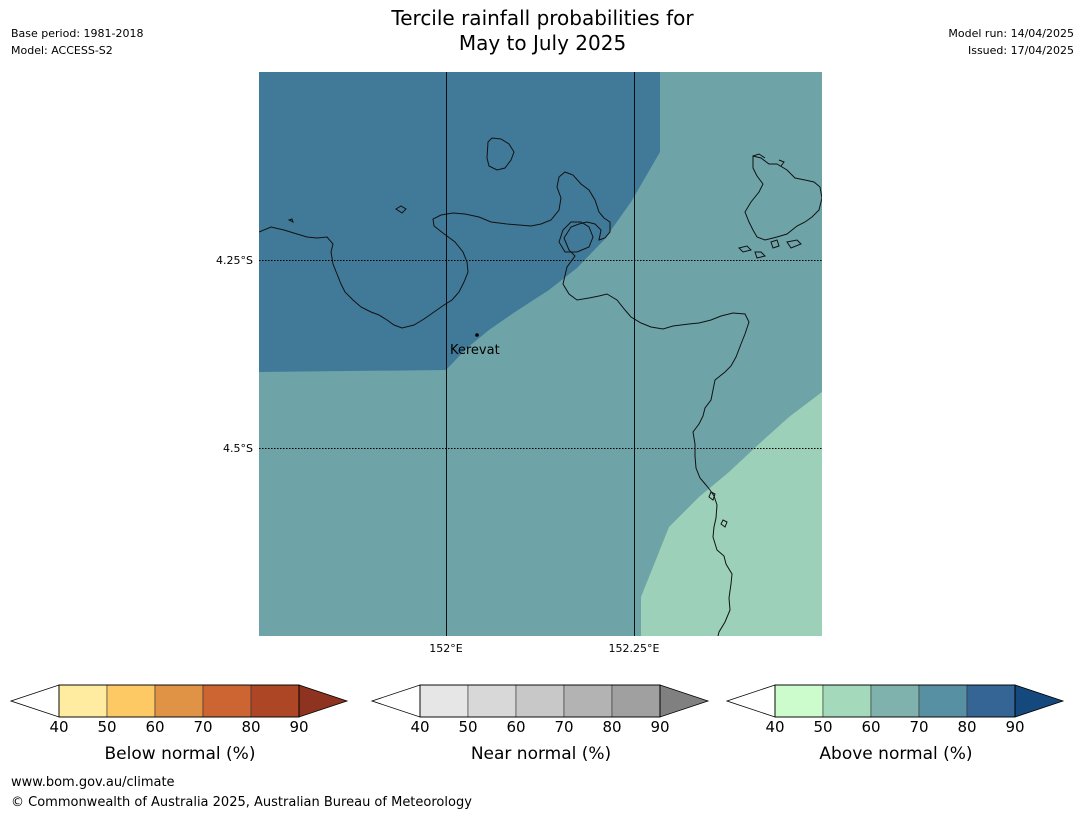 The width and height of the screenshot is (1085, 816). Describe the element at coordinates (919, 727) in the screenshot. I see `cbar-above-tick: 70` at that location.